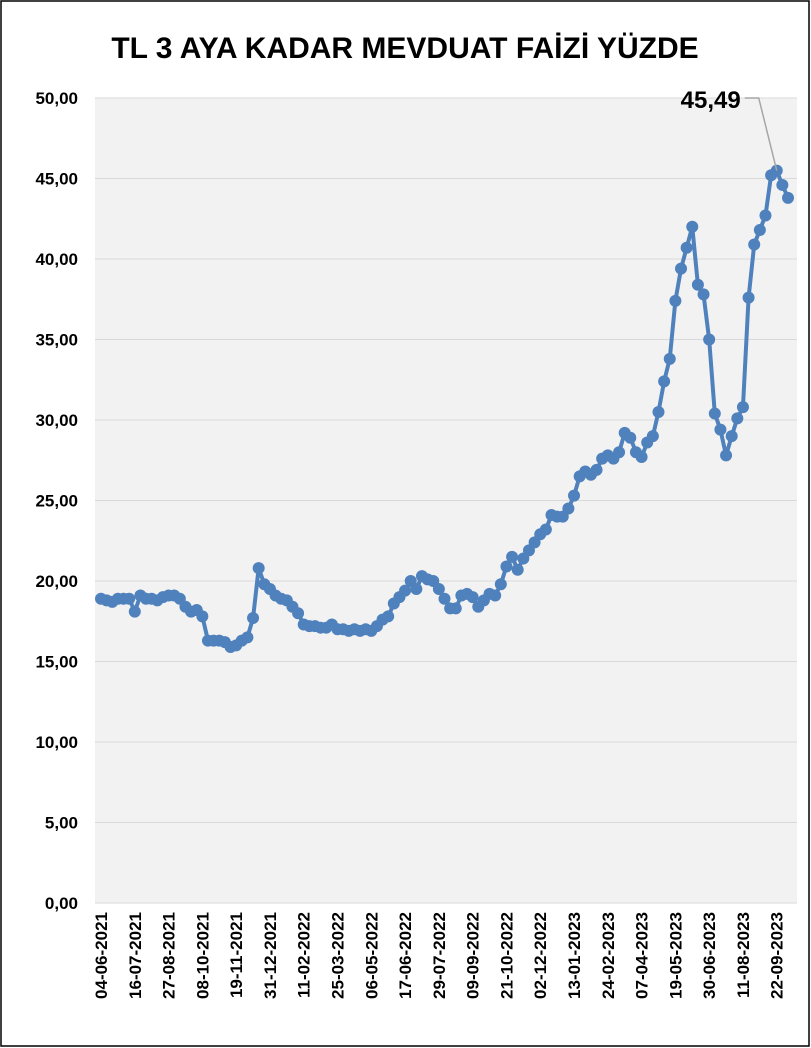 The width and height of the screenshot is (811, 1048). Describe the element at coordinates (675, 955) in the screenshot. I see `x-tick-label: 19-05-2023` at that location.